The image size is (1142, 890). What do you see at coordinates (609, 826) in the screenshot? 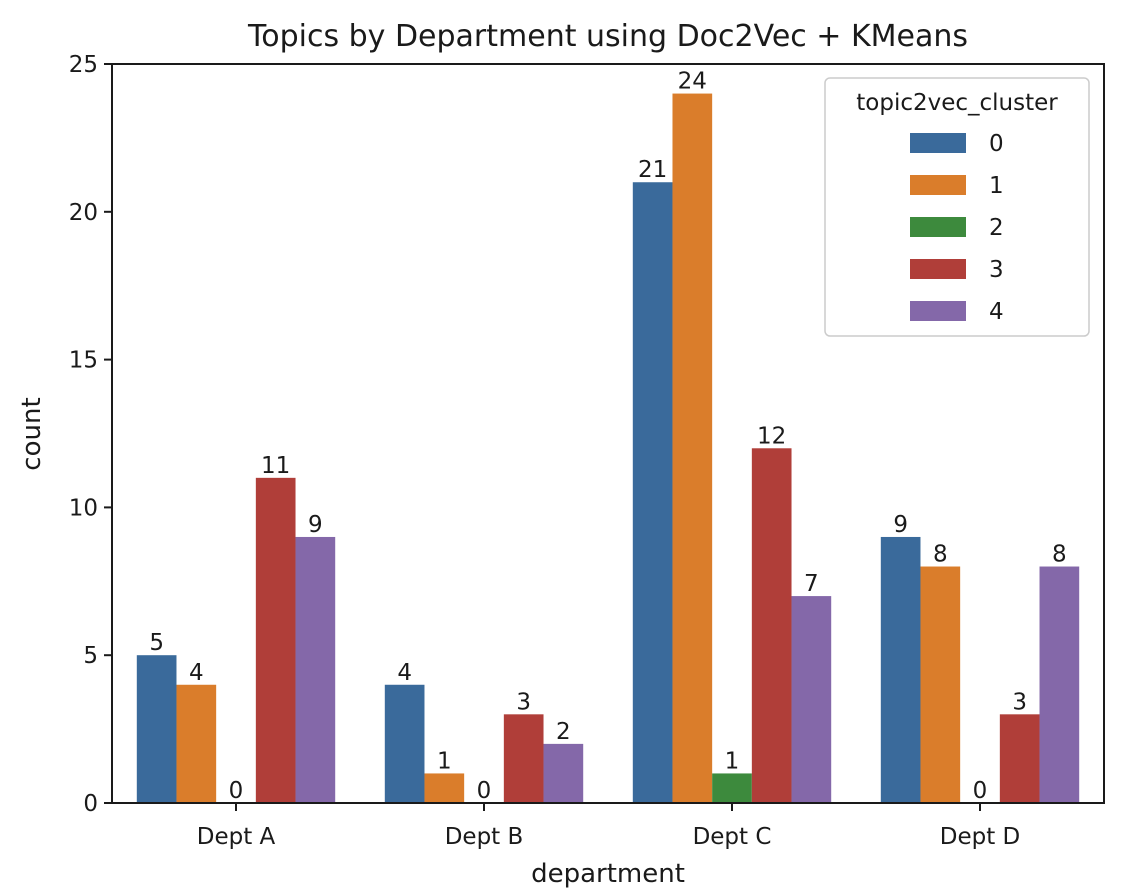
I see `x-axis: Dept A Dept B Dept C Dept D` at bounding box center [609, 826].